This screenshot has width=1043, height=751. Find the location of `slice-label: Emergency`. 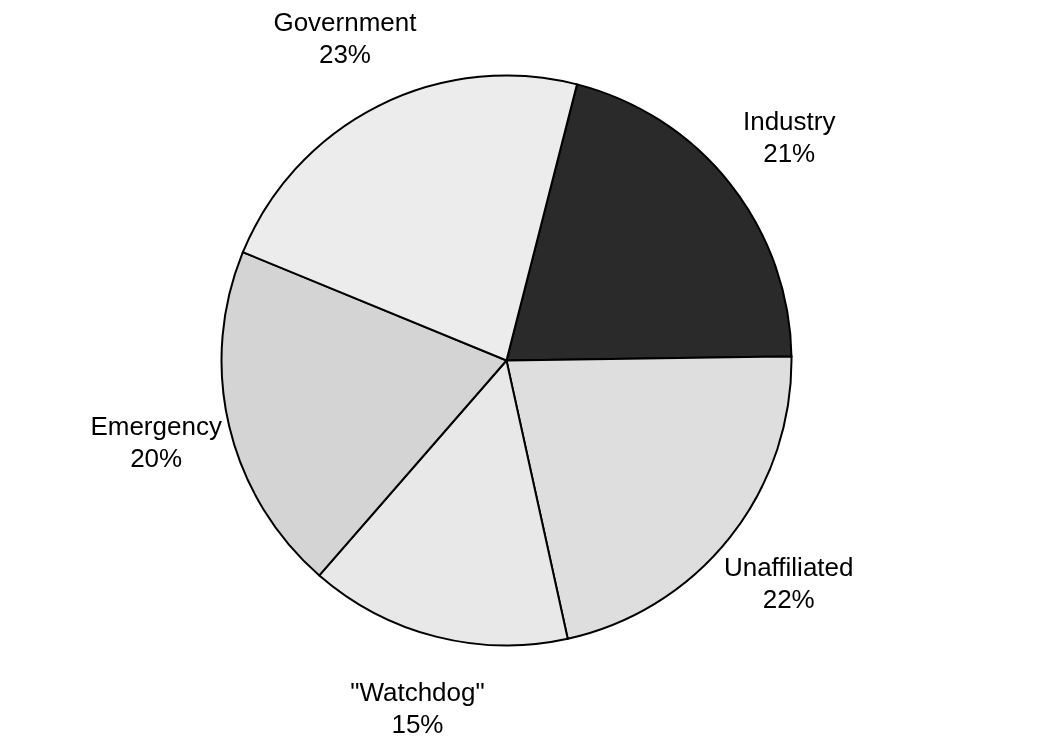

slice-label: Emergency is located at coordinates (156, 426).